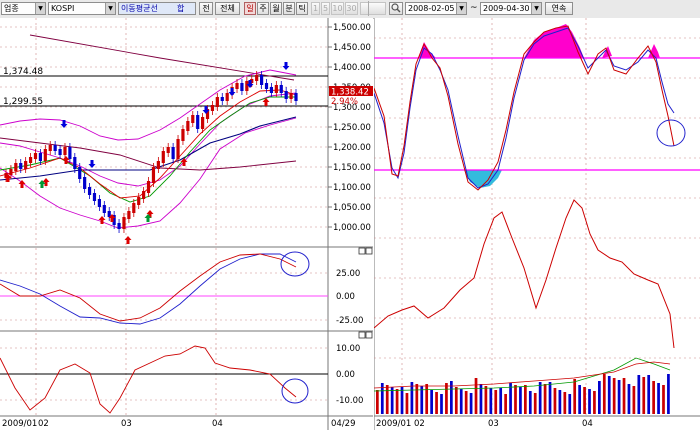  Describe the element at coordinates (511, 8) in the screenshot. I see `end-date-input: 2009-04-30 ▼` at that location.